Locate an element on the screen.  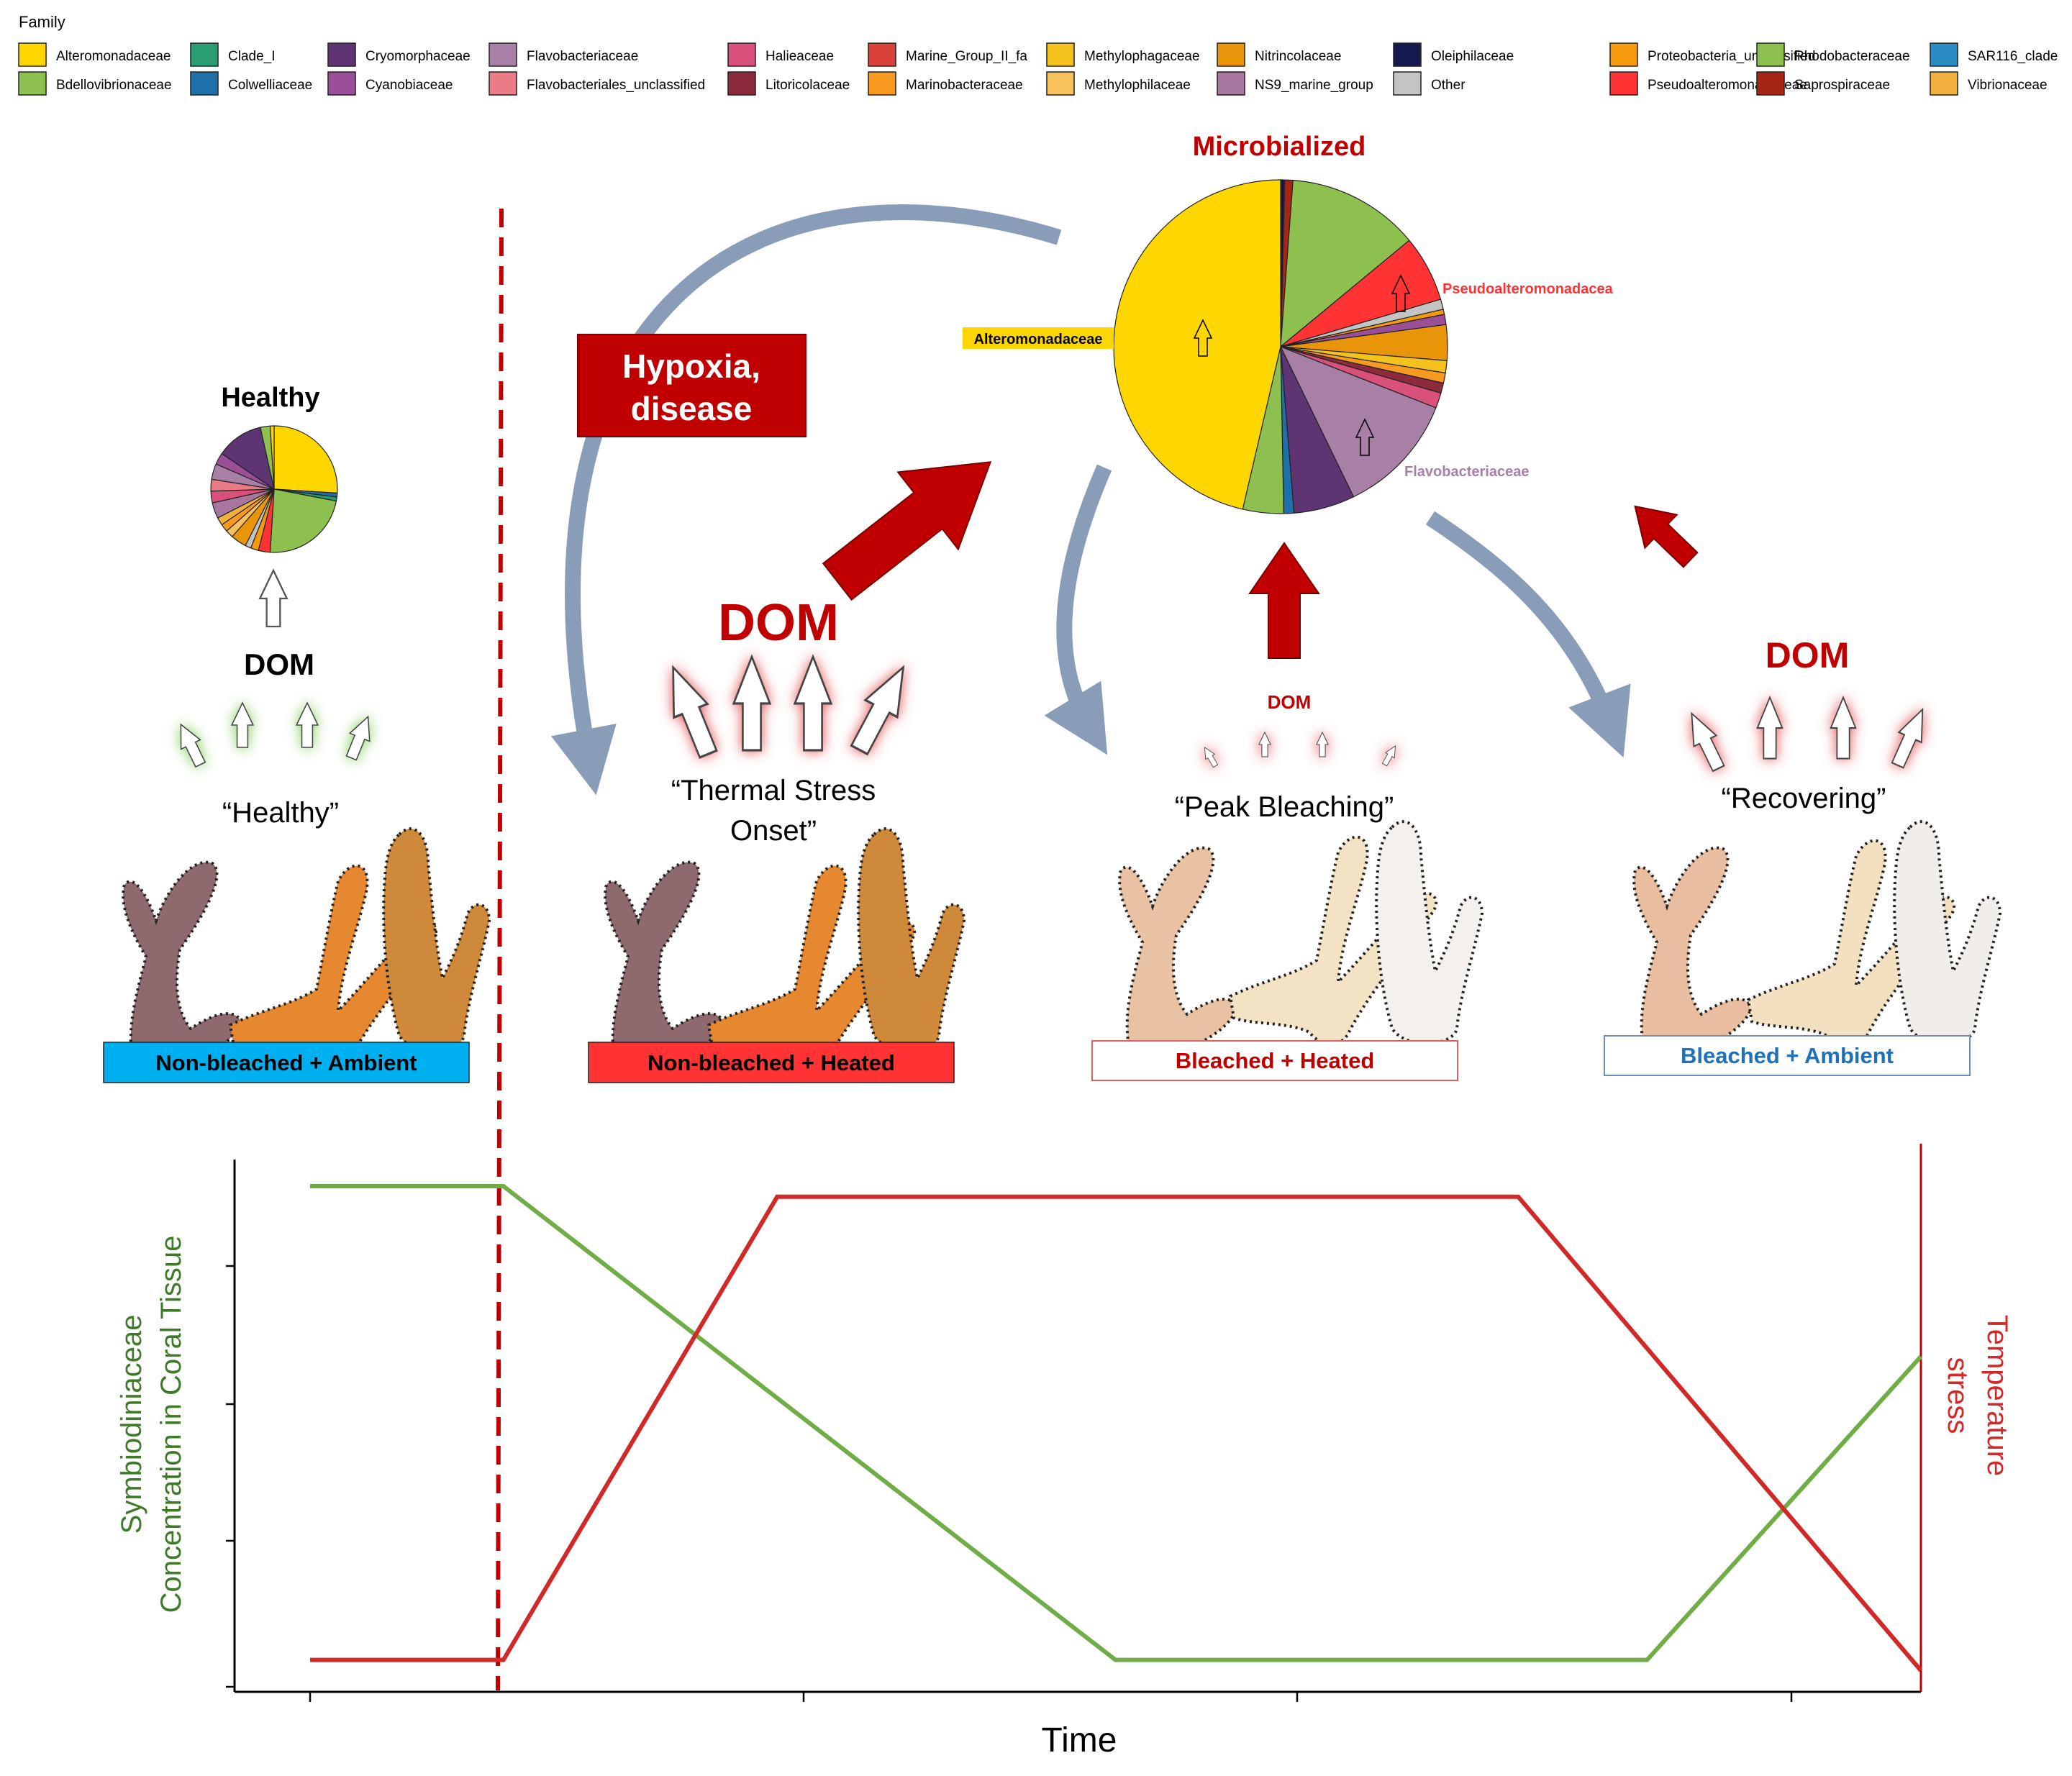
legend-label: Flavobacteriales_unclassified is located at coordinates (616, 85).